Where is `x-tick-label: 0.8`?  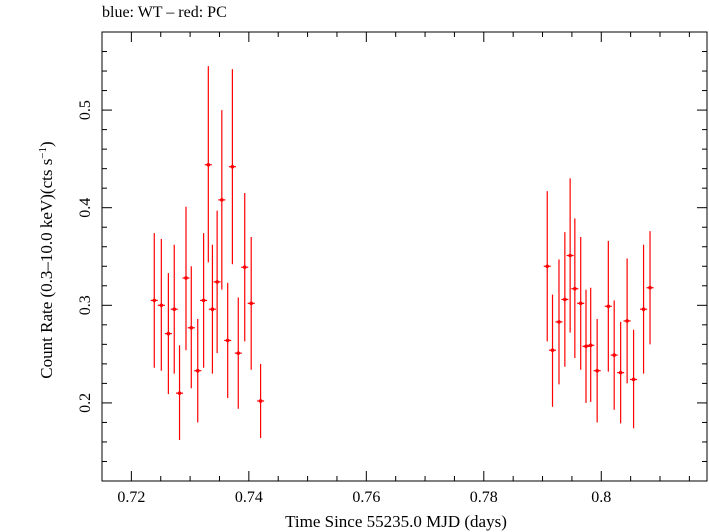
x-tick-label: 0.8 is located at coordinates (601, 497).